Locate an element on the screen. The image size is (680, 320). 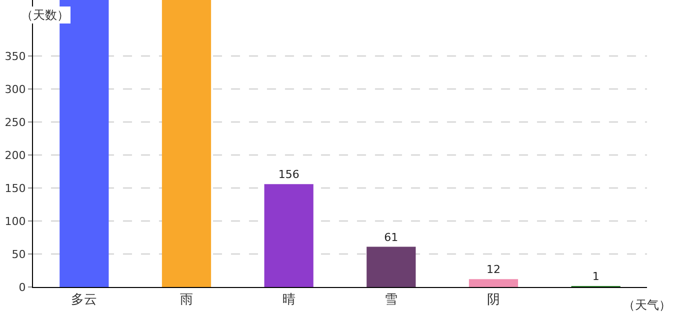
data-label: 1 is located at coordinates (596, 276).